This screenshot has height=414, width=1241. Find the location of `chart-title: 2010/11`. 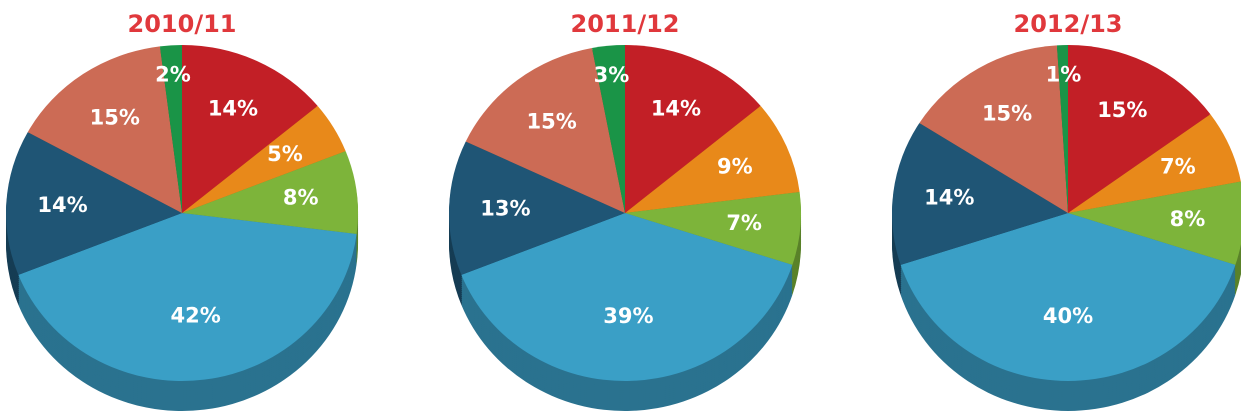

chart-title: 2010/11 is located at coordinates (182, 24).